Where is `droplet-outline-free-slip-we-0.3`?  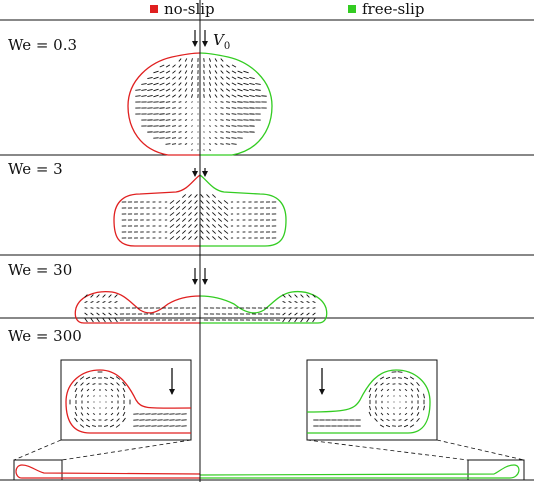 droplet-outline-free-slip-we-0.3 is located at coordinates (236, 104).